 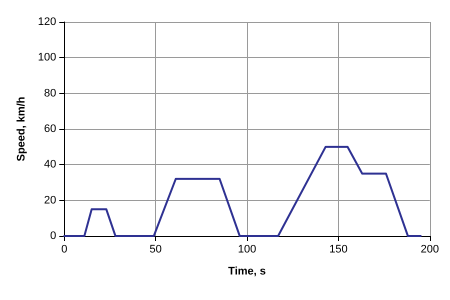 I want to click on y-tick-label: 80, so click(x=50, y=93).